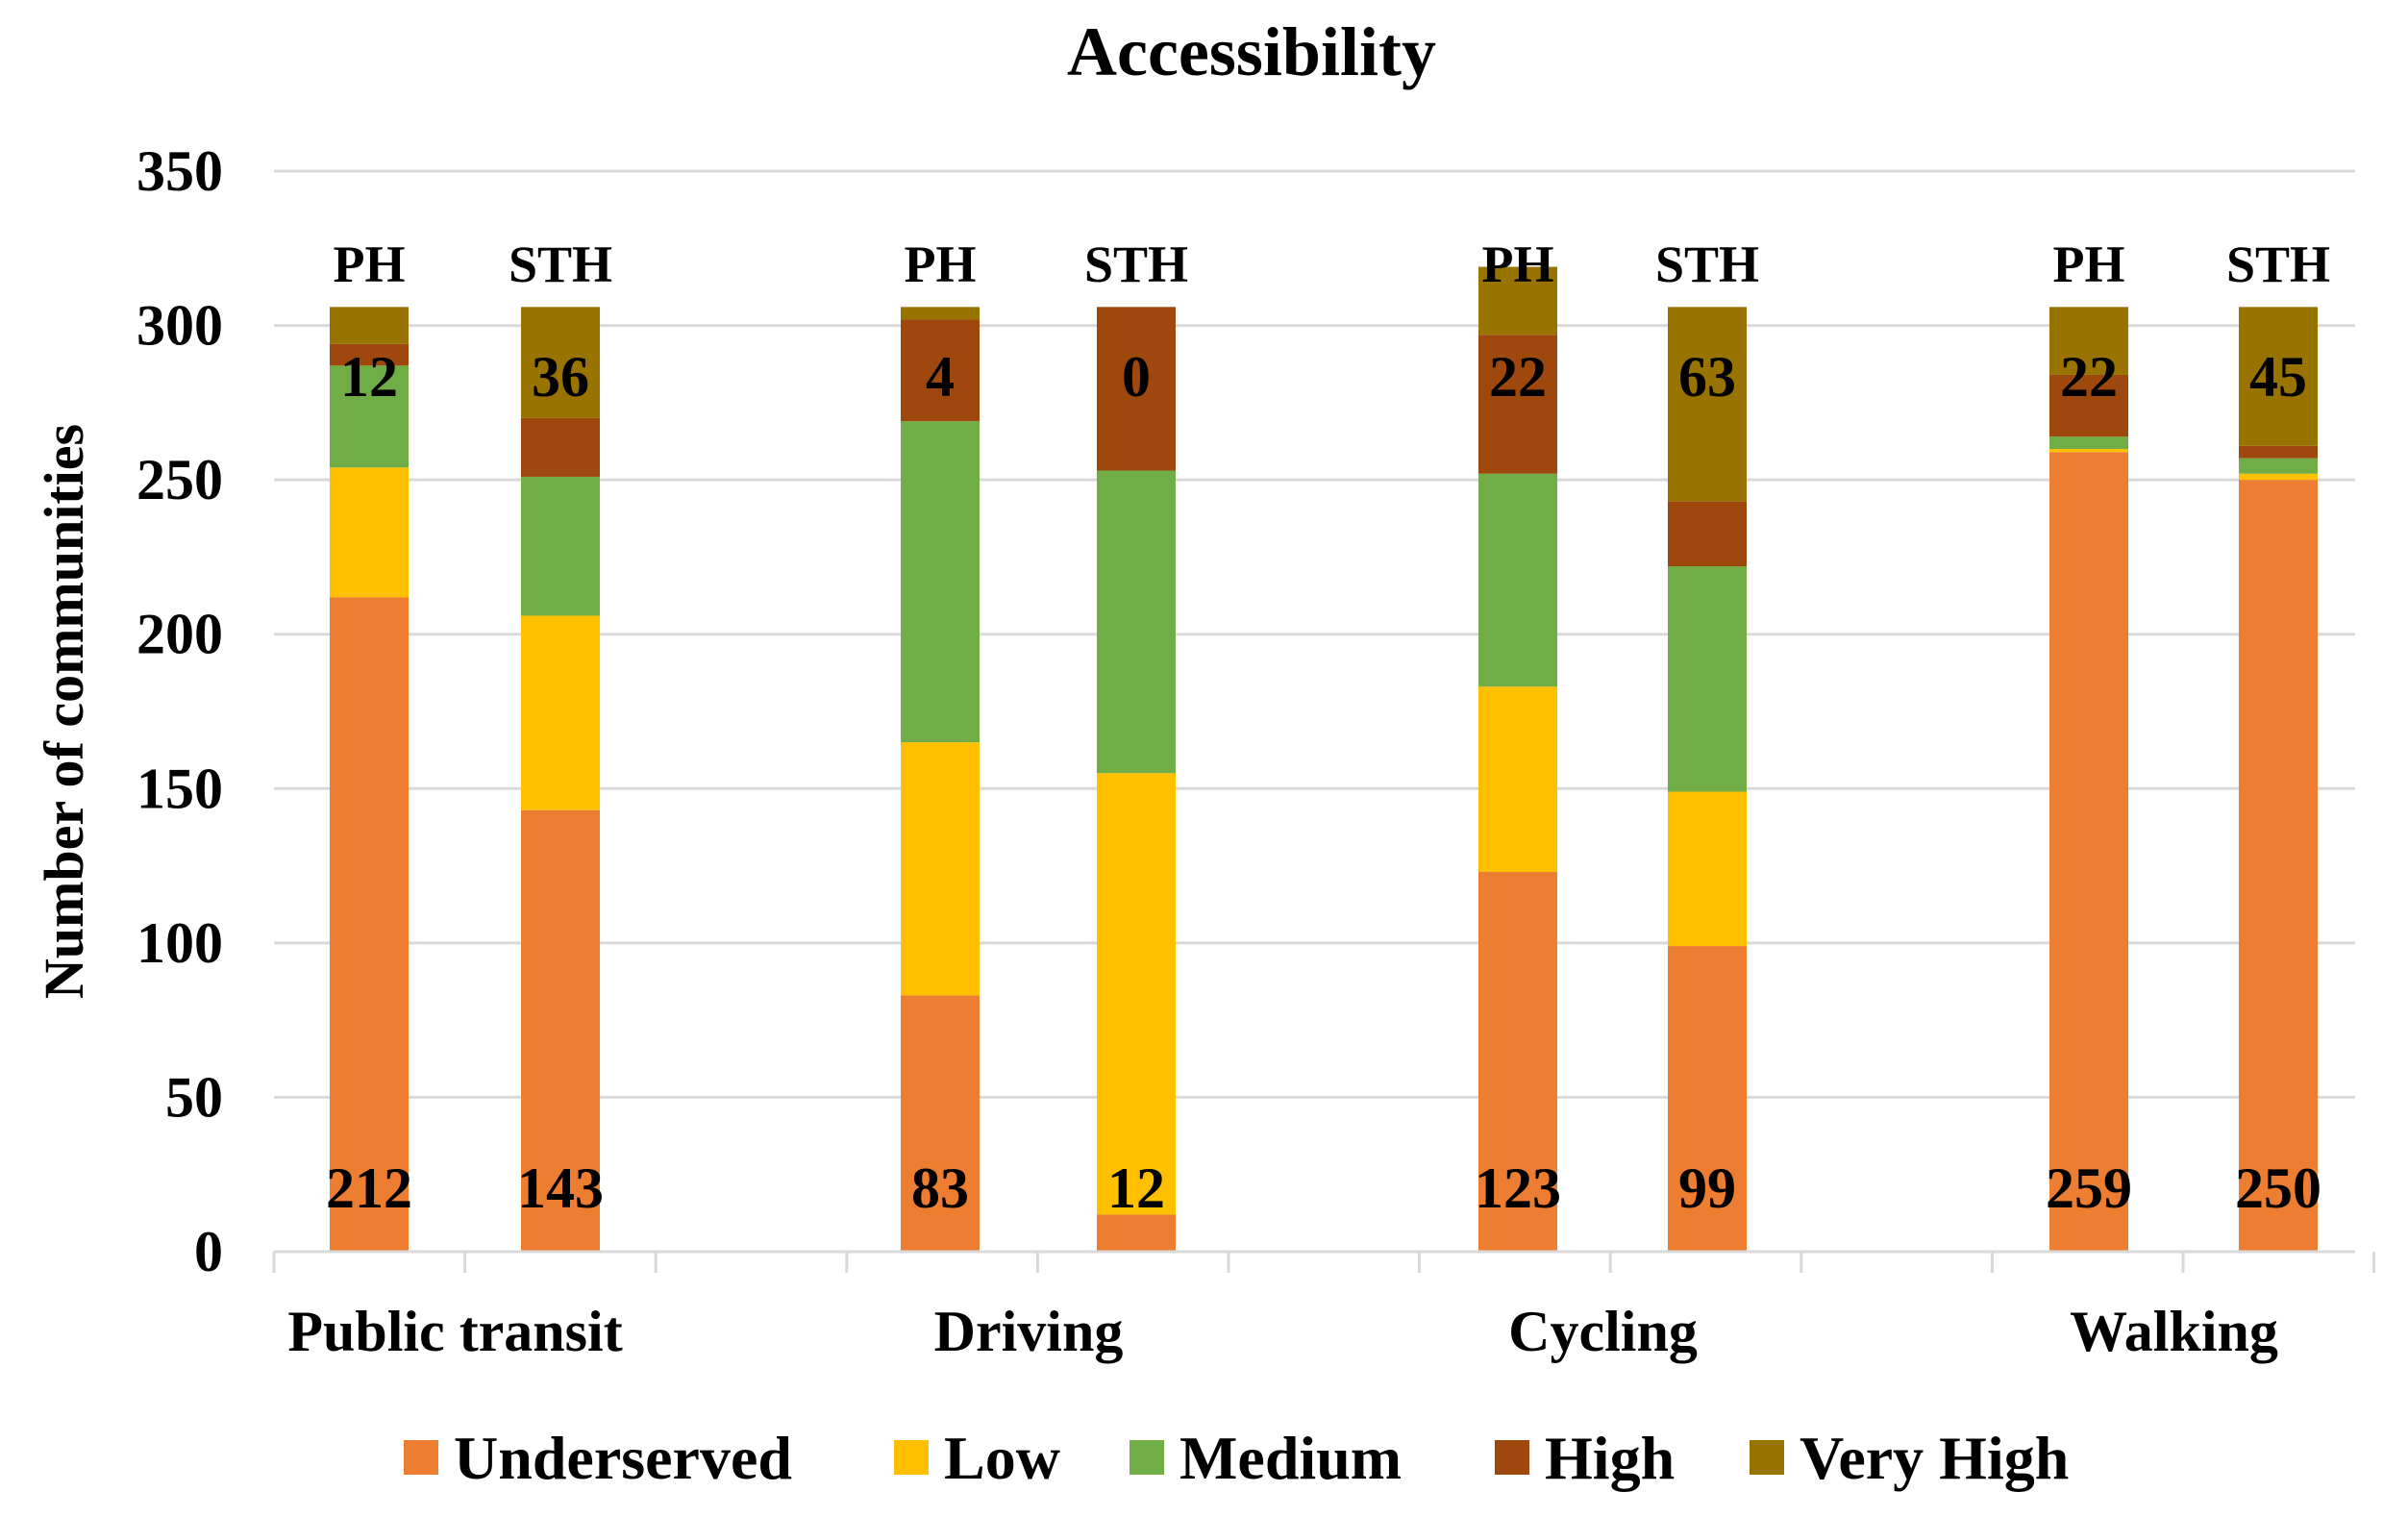 The height and width of the screenshot is (1517, 2408). Describe the element at coordinates (1147, 1457) in the screenshot. I see `legend-swatch-medium` at that location.